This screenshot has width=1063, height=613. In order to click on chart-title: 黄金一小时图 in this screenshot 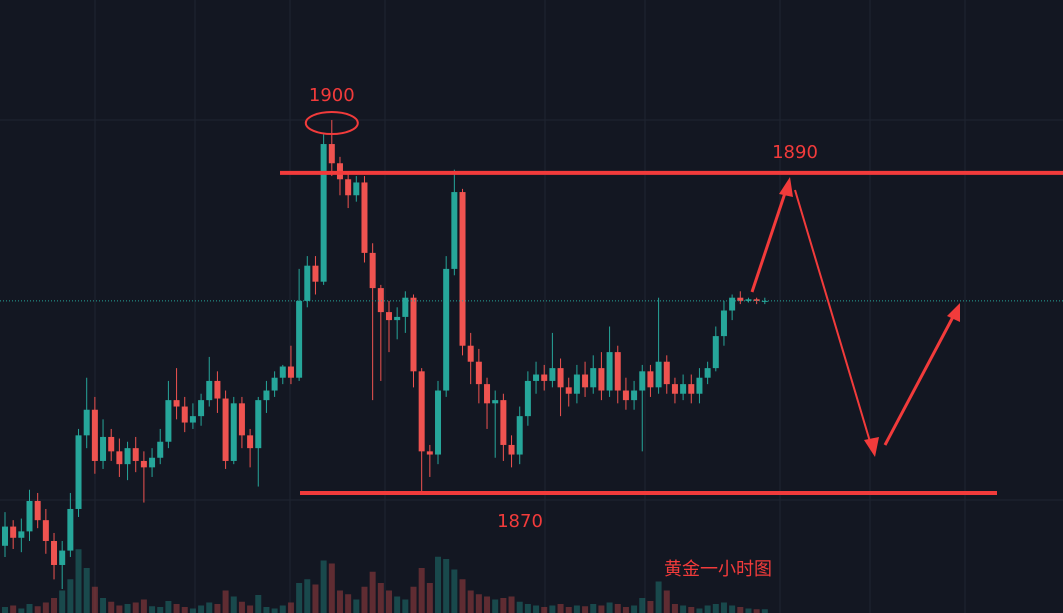, I will do `click(718, 569)`.